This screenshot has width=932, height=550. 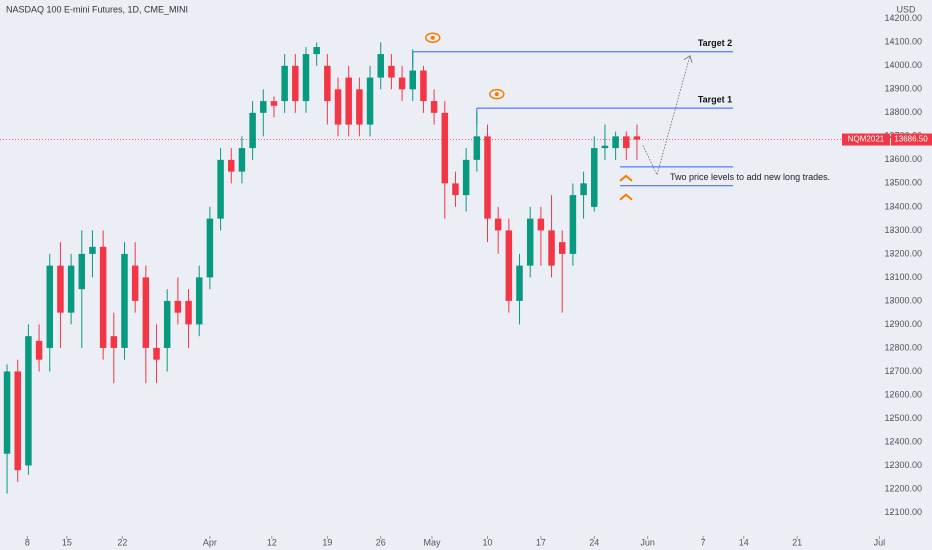 I want to click on x-tick-label: 15, so click(x=67, y=542).